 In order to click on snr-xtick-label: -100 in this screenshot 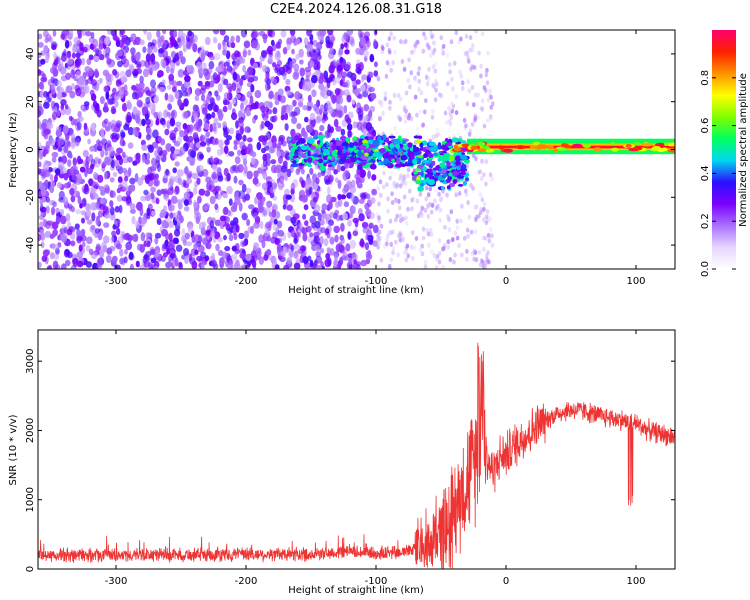, I will do `click(376, 581)`.